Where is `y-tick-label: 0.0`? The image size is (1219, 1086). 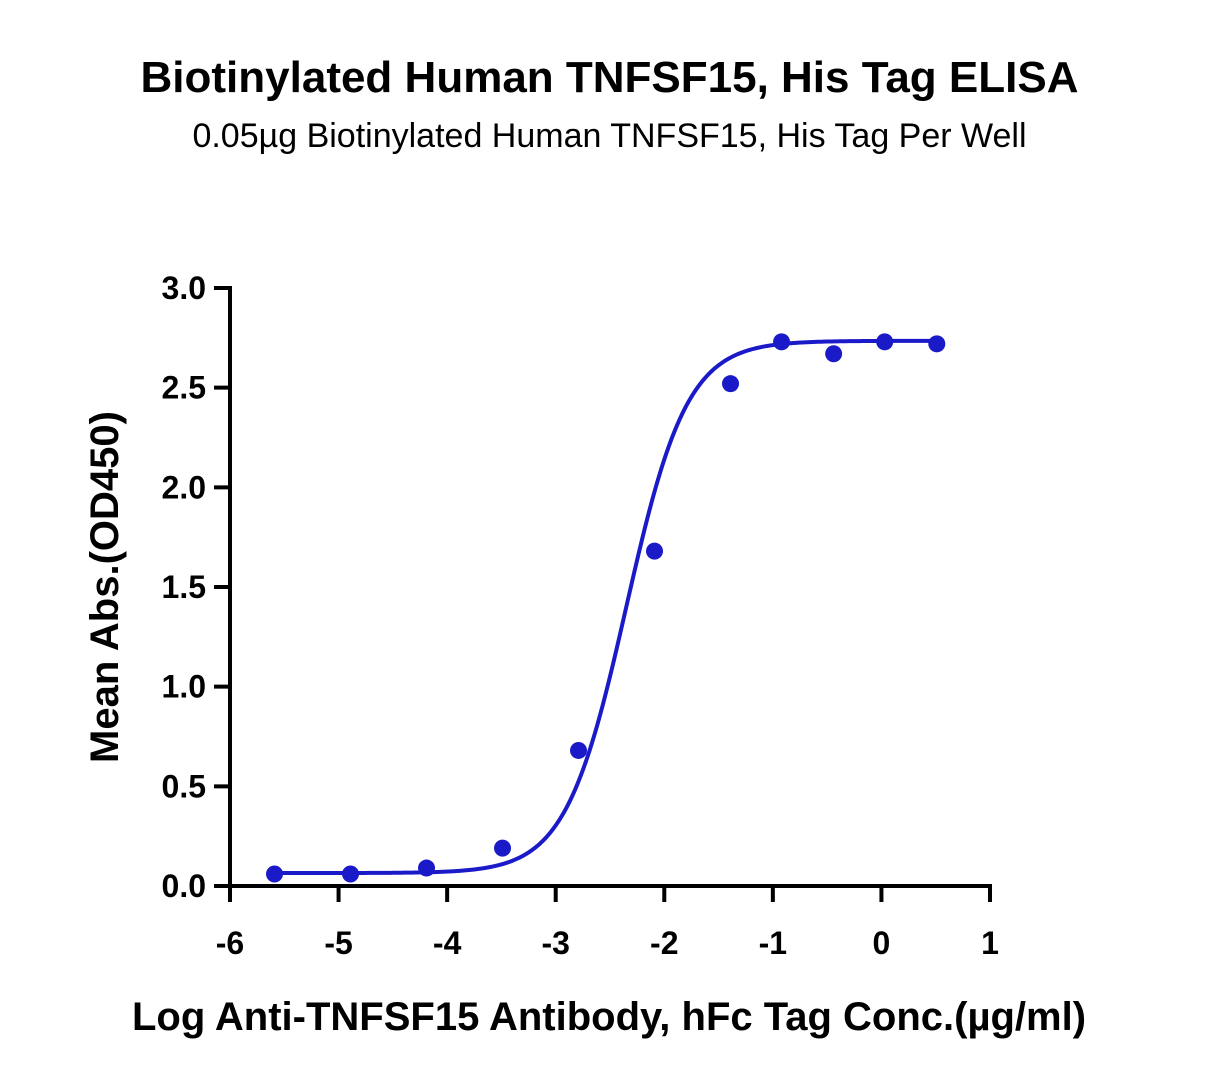 y-tick-label: 0.0 is located at coordinates (184, 886).